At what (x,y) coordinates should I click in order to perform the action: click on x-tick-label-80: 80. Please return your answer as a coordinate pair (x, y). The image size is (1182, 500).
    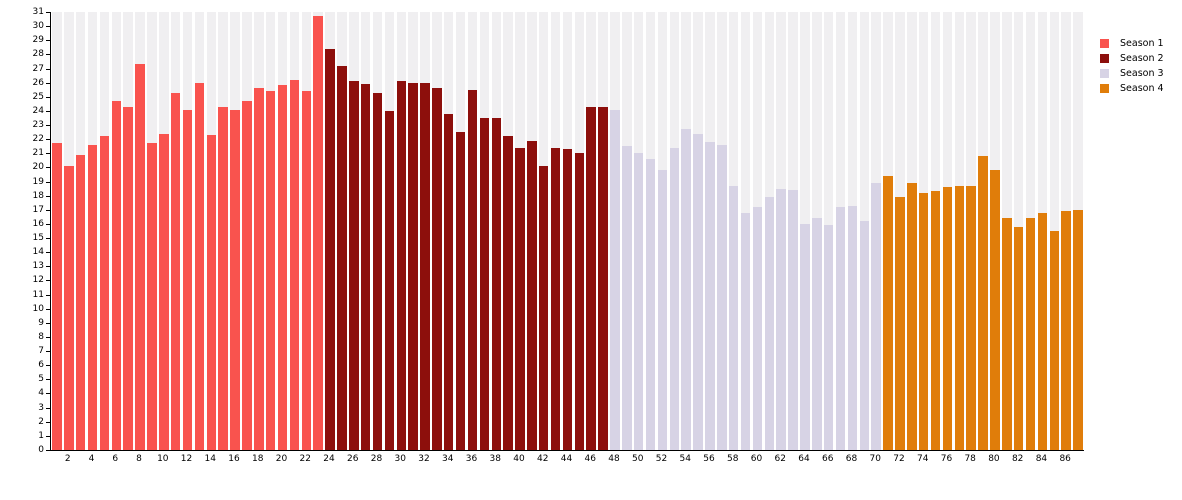
    Looking at the image, I should click on (994, 459).